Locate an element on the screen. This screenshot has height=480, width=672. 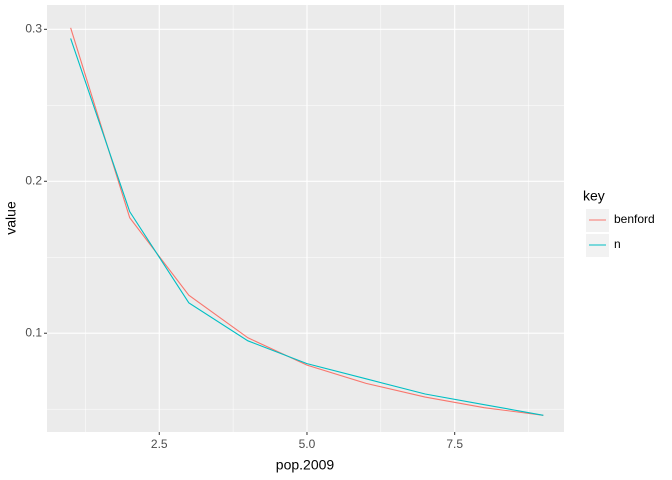
y-tick-label: 0.3 is located at coordinates (33, 28).